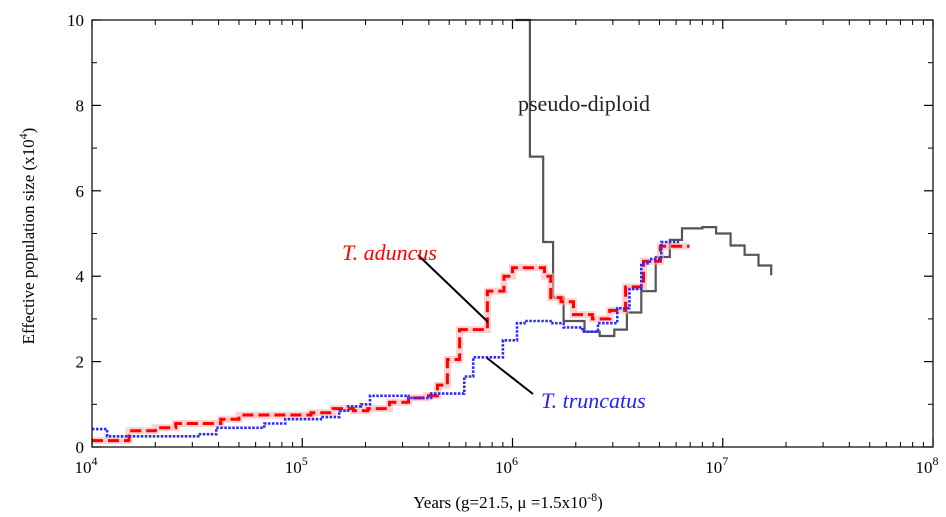 The height and width of the screenshot is (517, 946). What do you see at coordinates (86, 465) in the screenshot?
I see `x-tick-label: 10⁴` at bounding box center [86, 465].